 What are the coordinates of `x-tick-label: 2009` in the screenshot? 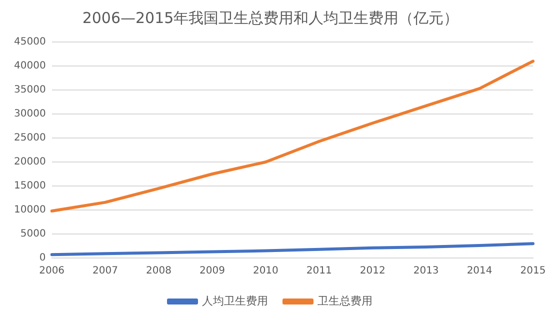 It's located at (212, 271).